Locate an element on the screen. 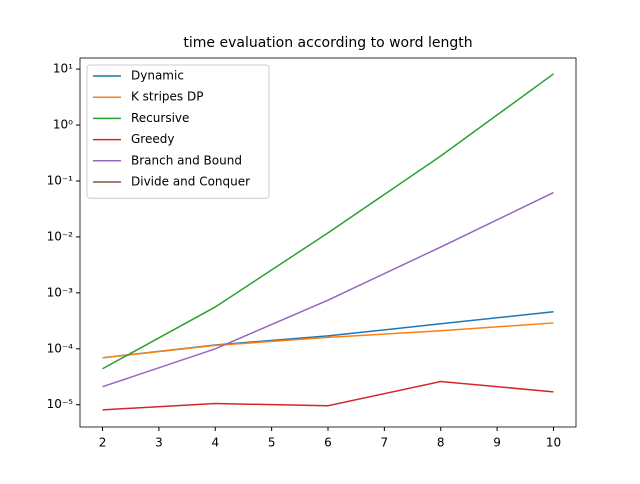  legend-label: Greedy is located at coordinates (152, 139).